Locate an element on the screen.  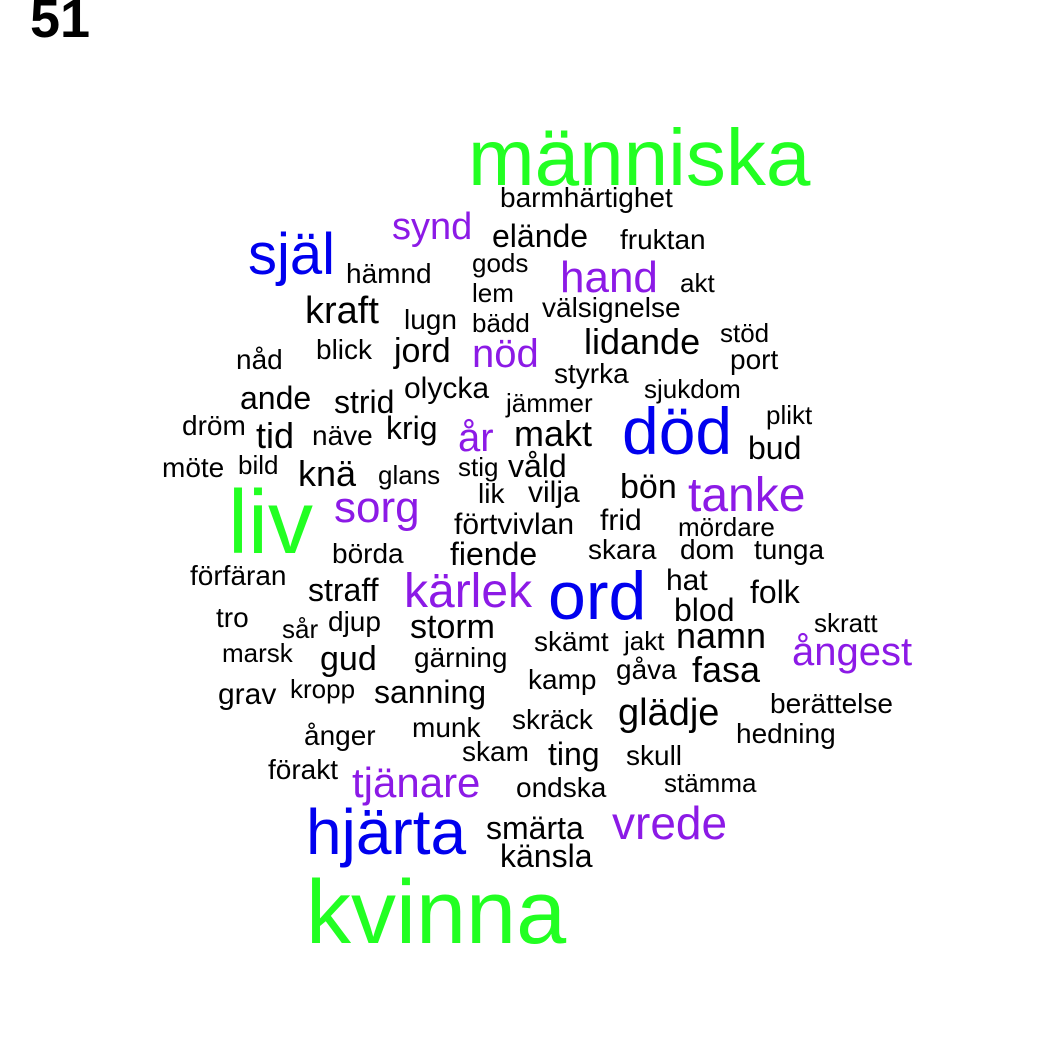
cloud-word: stöd is located at coordinates (745, 333).